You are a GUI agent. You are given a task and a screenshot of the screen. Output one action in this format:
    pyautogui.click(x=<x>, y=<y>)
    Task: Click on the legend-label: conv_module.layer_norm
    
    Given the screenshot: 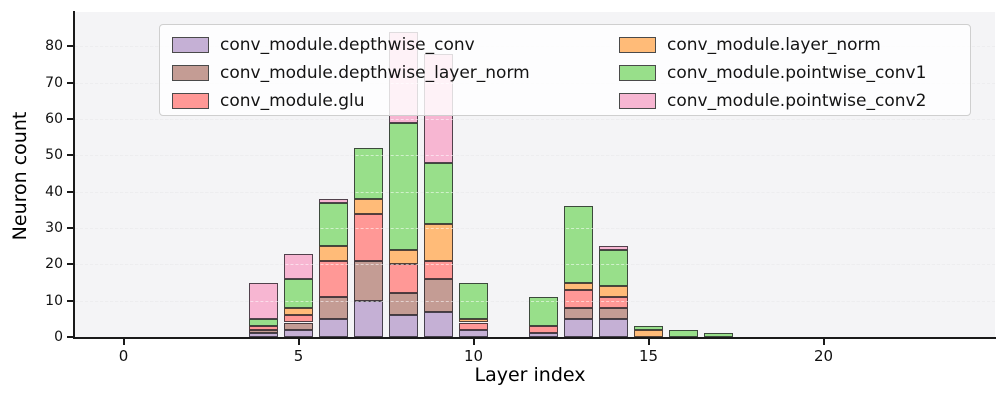 What is the action you would take?
    pyautogui.click(x=774, y=45)
    